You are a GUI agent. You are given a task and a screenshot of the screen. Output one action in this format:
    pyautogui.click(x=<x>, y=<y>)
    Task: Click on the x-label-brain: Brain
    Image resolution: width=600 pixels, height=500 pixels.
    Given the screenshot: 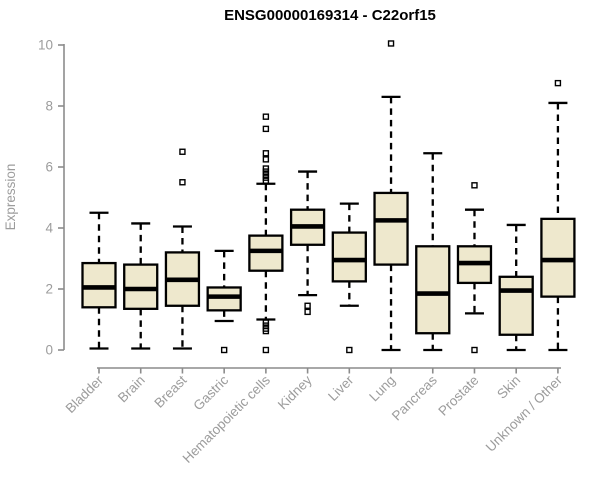 What is the action you would take?
    pyautogui.click(x=131, y=389)
    